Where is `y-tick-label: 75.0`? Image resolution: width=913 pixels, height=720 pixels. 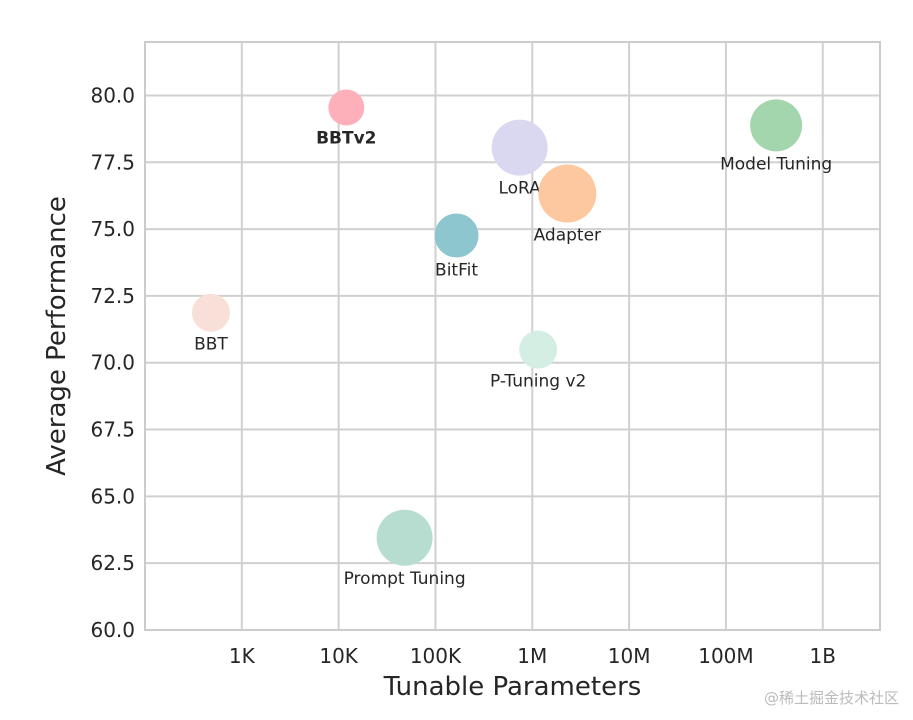
y-tick-label: 75.0 is located at coordinates (112, 229).